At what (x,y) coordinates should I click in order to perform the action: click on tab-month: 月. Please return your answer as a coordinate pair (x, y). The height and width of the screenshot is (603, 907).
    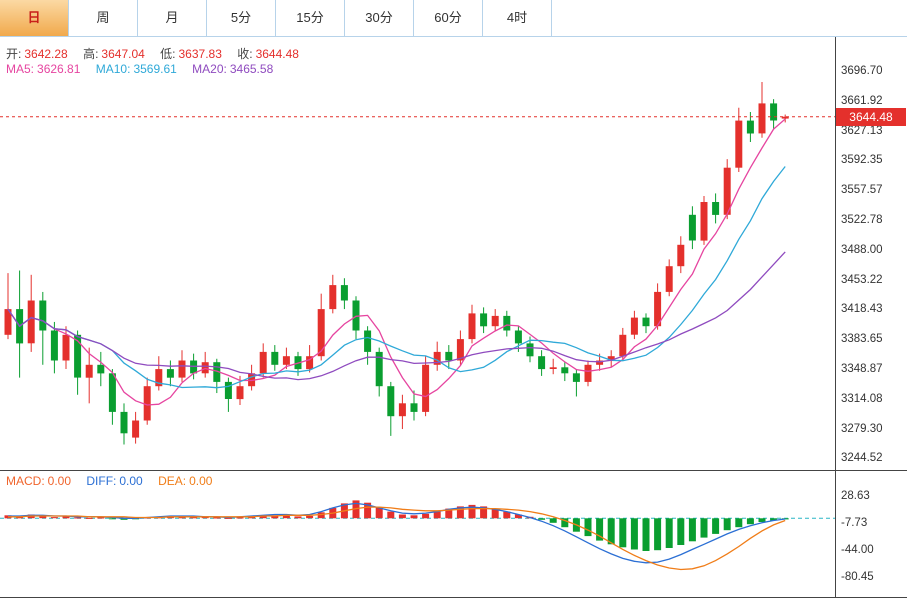
    Looking at the image, I should click on (172, 18).